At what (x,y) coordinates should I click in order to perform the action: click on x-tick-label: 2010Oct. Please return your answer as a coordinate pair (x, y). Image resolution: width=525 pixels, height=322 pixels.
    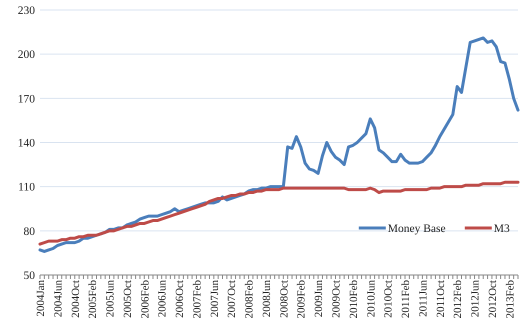
    Looking at the image, I should click on (388, 299).